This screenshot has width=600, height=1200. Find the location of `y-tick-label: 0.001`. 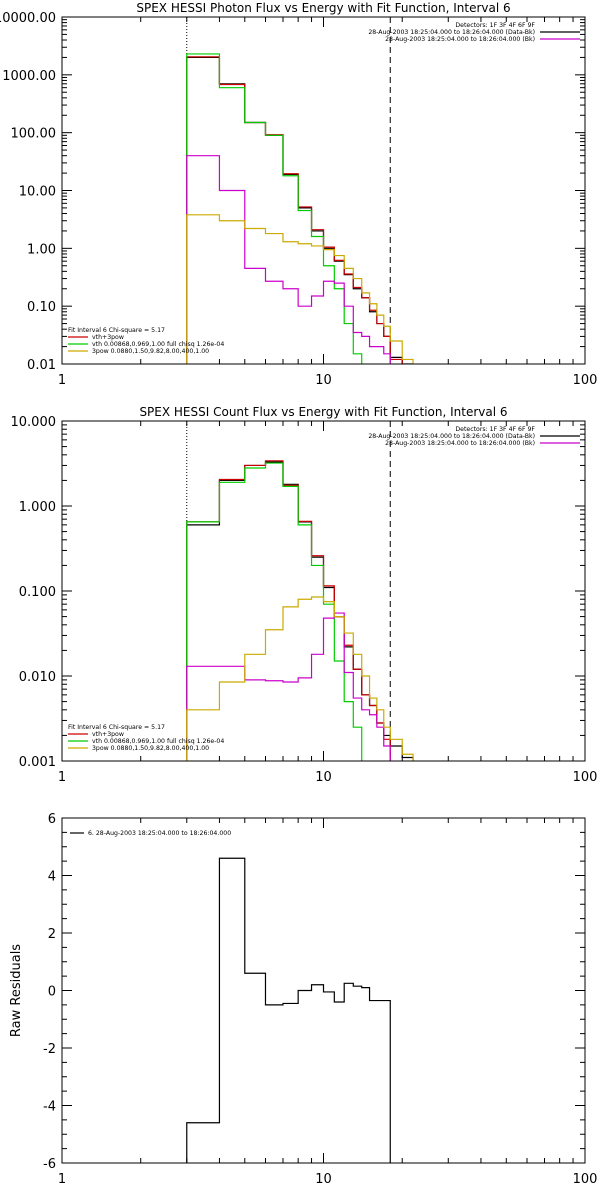

y-tick-label: 0.001 is located at coordinates (37, 762).